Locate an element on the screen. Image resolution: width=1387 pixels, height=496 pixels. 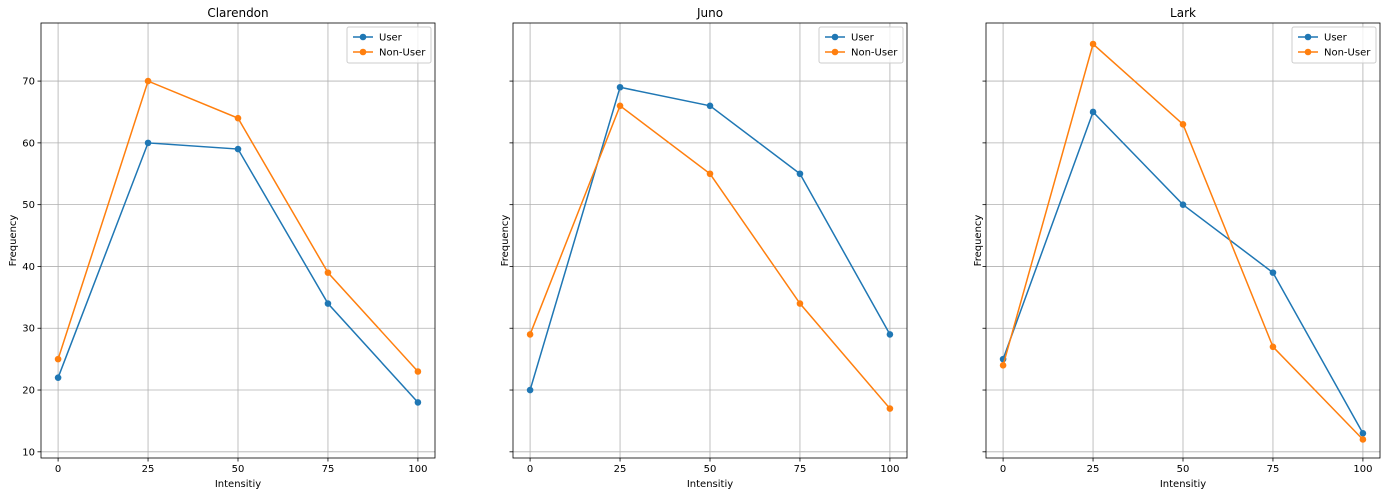
y-tick-label: 60 is located at coordinates (28, 143).